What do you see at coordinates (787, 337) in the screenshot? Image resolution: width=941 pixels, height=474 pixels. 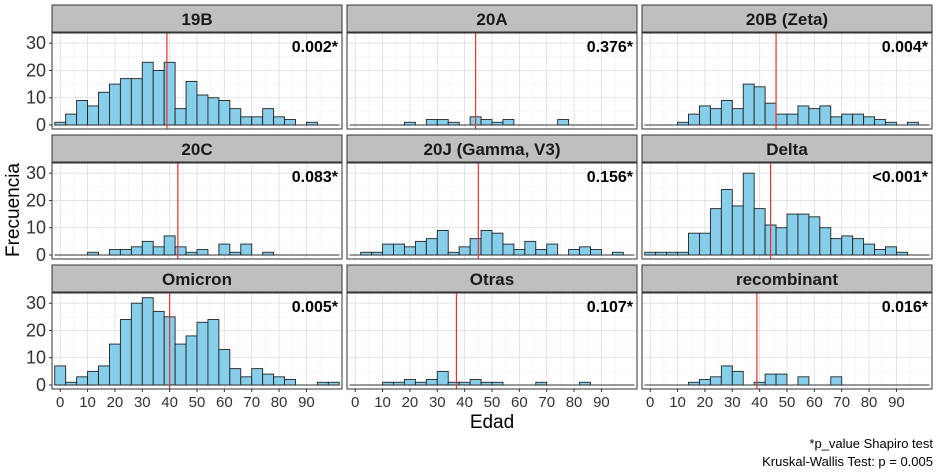 I see `panel-recombinant: recombinant 0.016* 0 10 20 30 40 50 60 70 80 90` at bounding box center [787, 337].